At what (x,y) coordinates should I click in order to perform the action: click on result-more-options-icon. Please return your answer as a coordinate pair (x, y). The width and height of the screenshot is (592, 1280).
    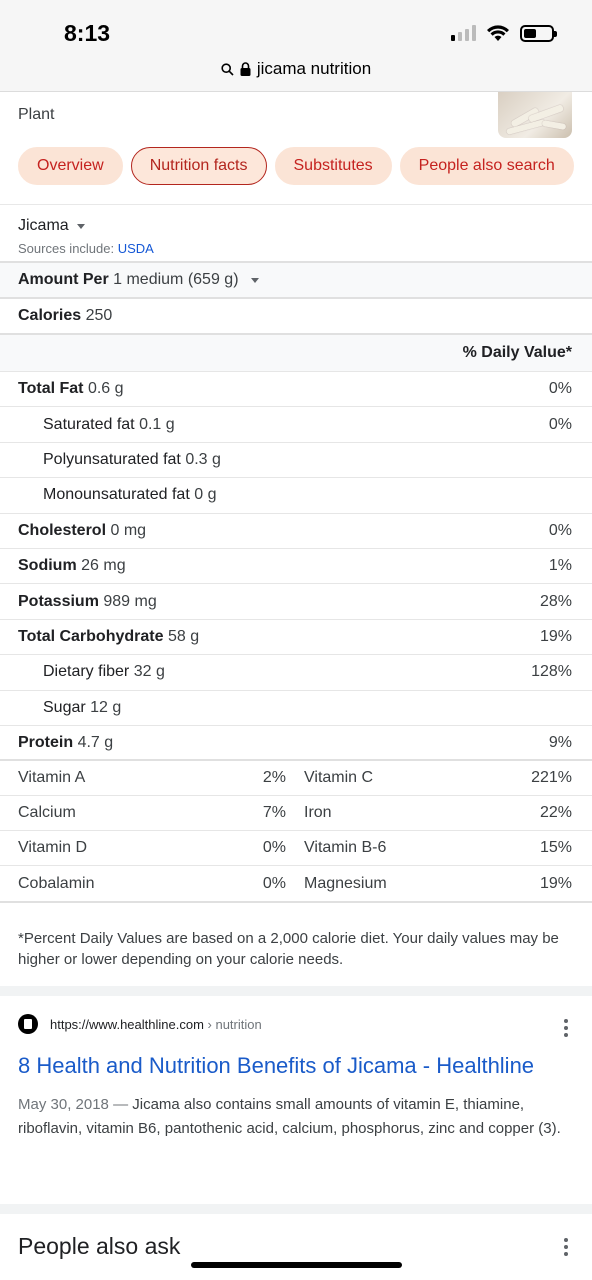
    Looking at the image, I should click on (566, 1028).